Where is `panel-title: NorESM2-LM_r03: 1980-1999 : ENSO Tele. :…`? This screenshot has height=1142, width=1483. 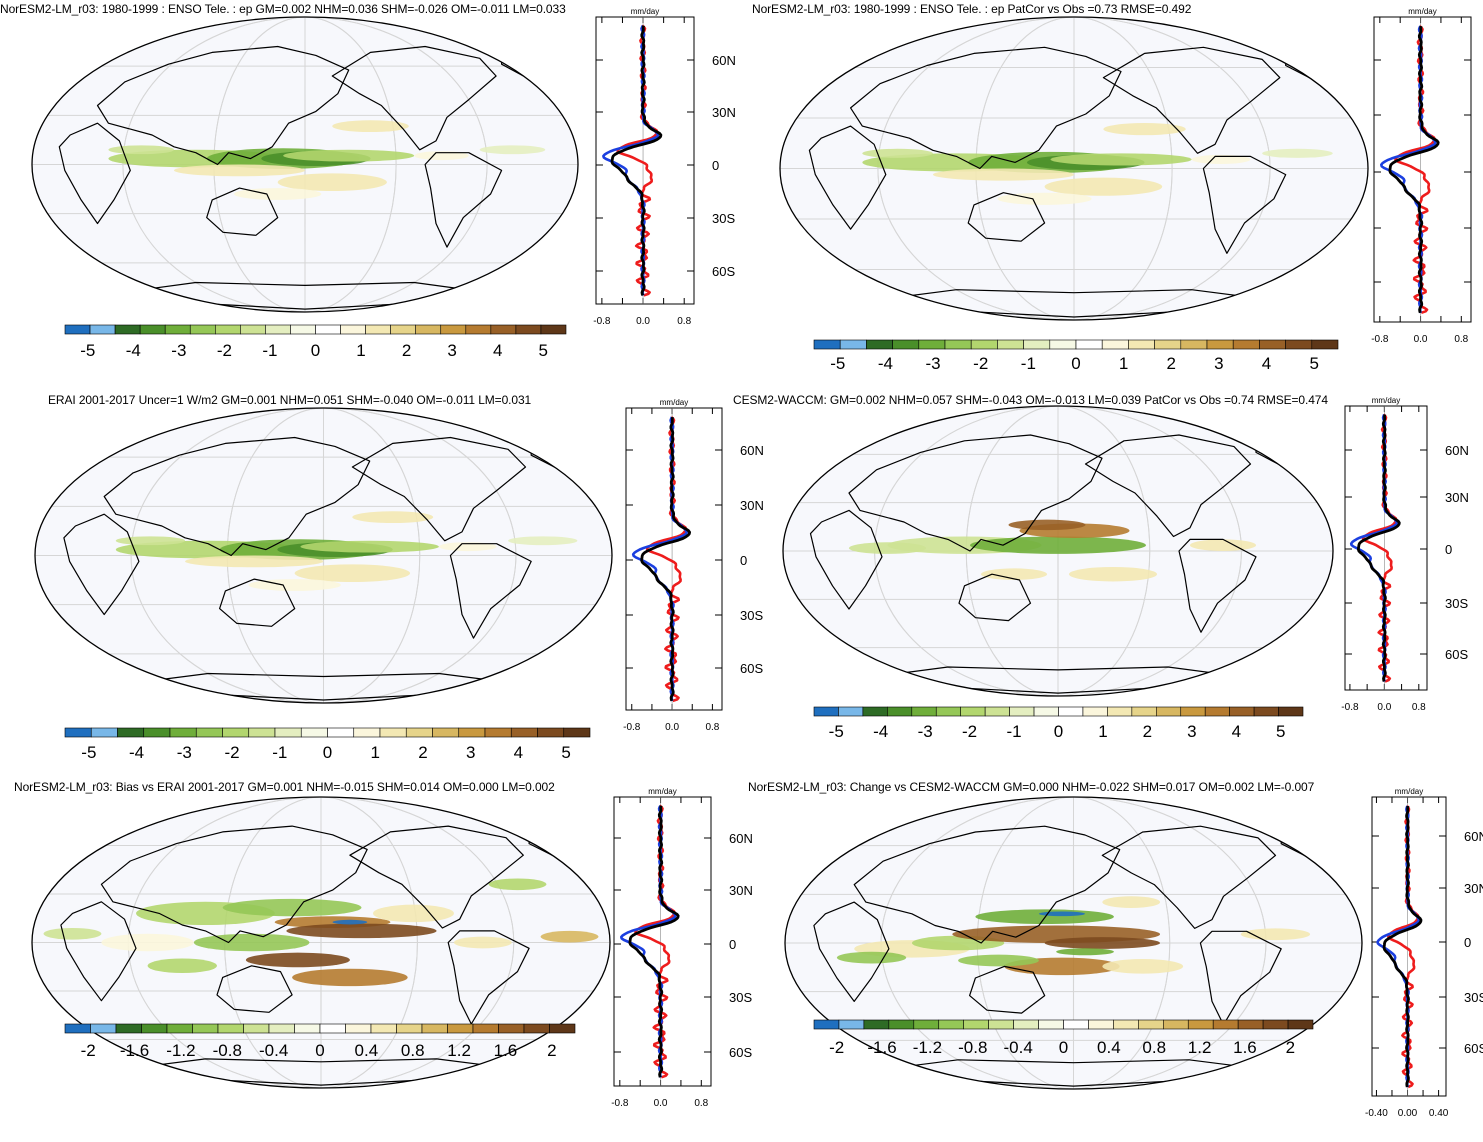 panel-title: NorESM2-LM_r03: 1980-1999 : ENSO Tele. :… is located at coordinates (972, 9).